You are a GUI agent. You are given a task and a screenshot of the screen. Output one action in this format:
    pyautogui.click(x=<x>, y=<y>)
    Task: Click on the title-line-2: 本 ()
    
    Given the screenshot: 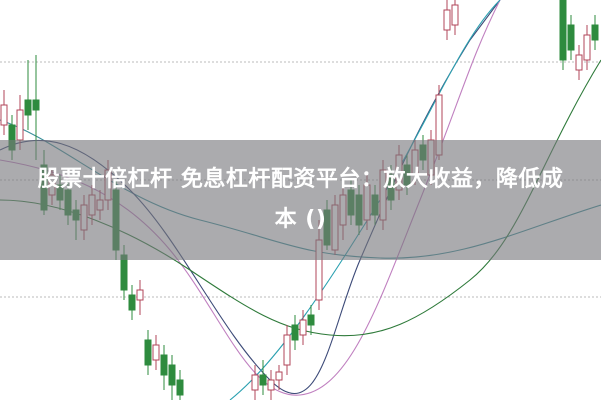 What is the action you would take?
    pyautogui.click(x=300, y=219)
    